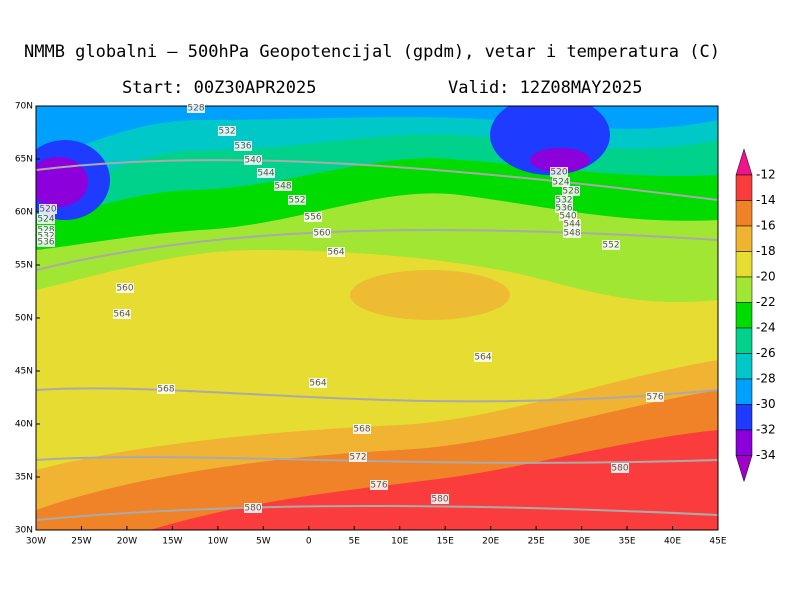 The width and height of the screenshot is (800, 600). What do you see at coordinates (766, 353) in the screenshot?
I see `colorbar-label: -26` at bounding box center [766, 353].